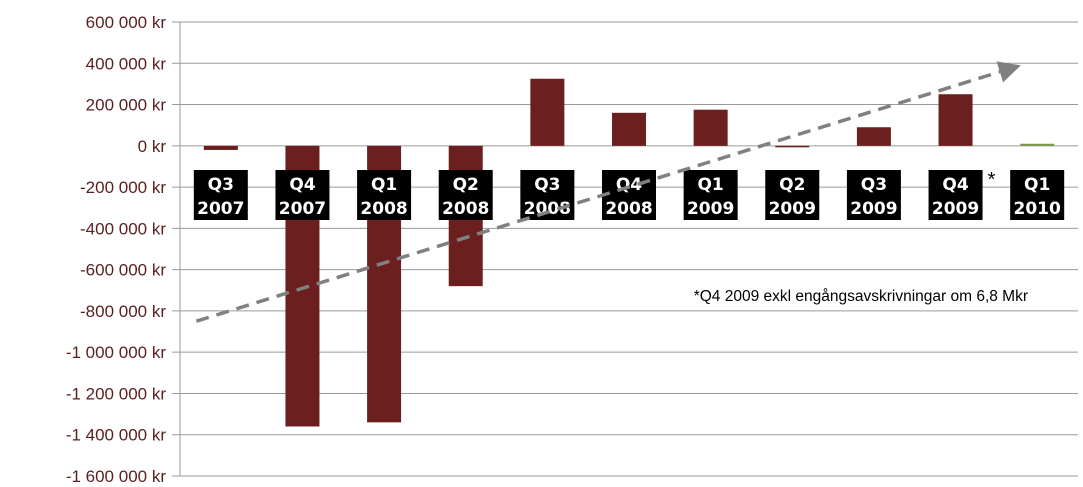  Describe the element at coordinates (1037, 209) in the screenshot. I see `category-label-year: 2010` at that location.